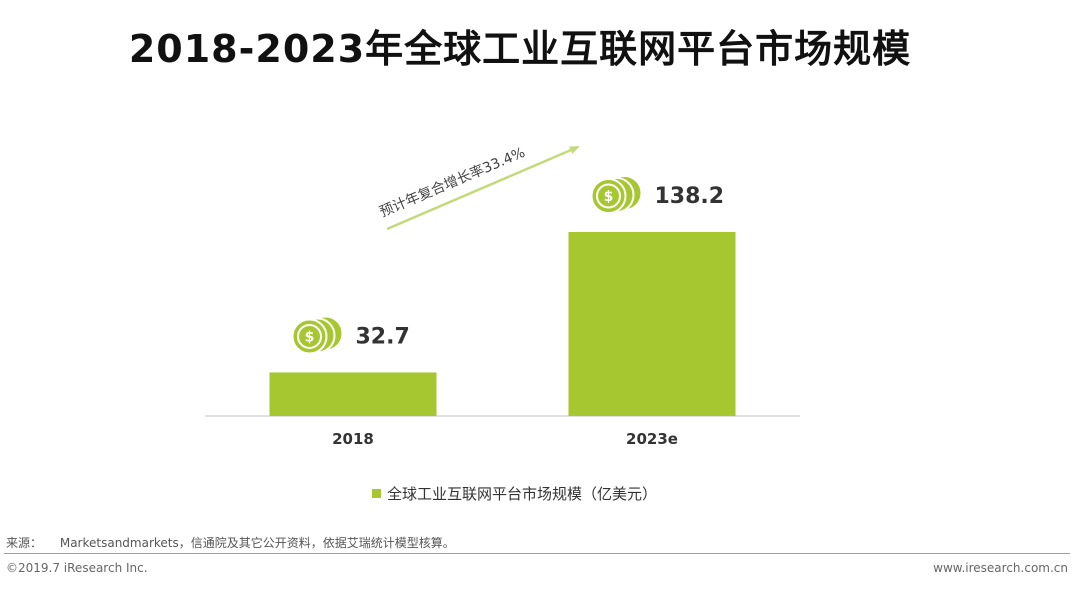 Image resolution: width=1080 pixels, height=590 pixels. What do you see at coordinates (24, 543) in the screenshot?
I see `source-label: 来源：` at bounding box center [24, 543].